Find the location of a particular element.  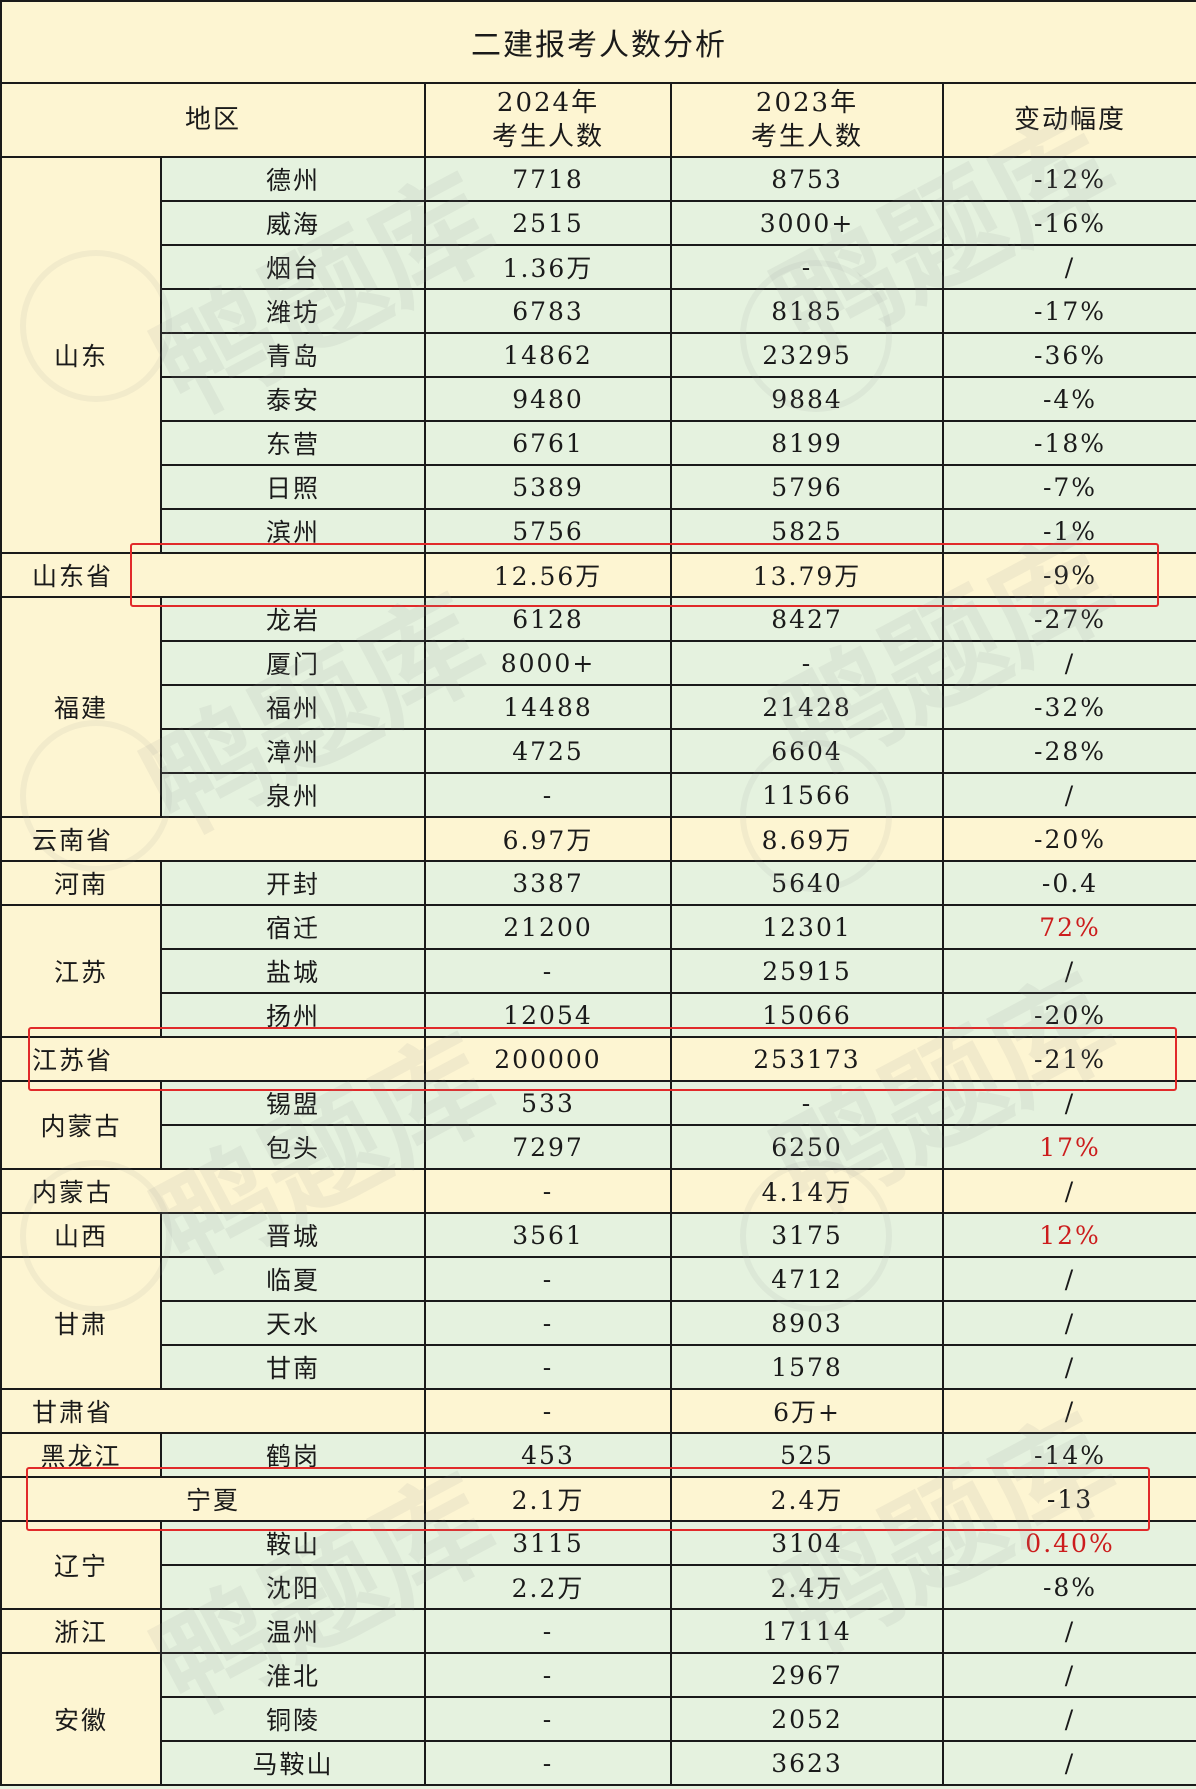

province-total-row: 宁夏 2.1万 2.4万 -13 is located at coordinates (598, 1499).